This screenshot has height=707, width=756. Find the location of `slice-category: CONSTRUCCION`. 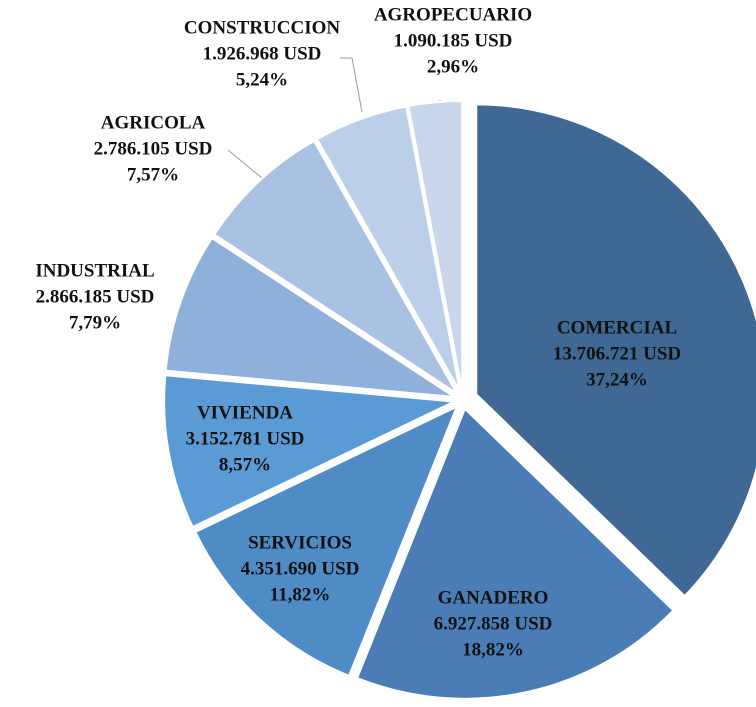

slice-category: CONSTRUCCION is located at coordinates (262, 27).